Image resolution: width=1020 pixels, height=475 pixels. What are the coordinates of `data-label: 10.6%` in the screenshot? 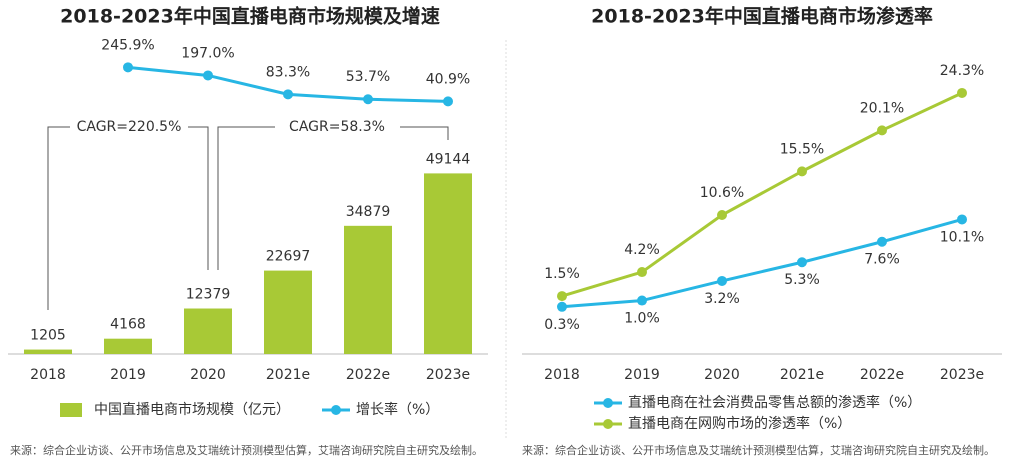 It's located at (722, 193).